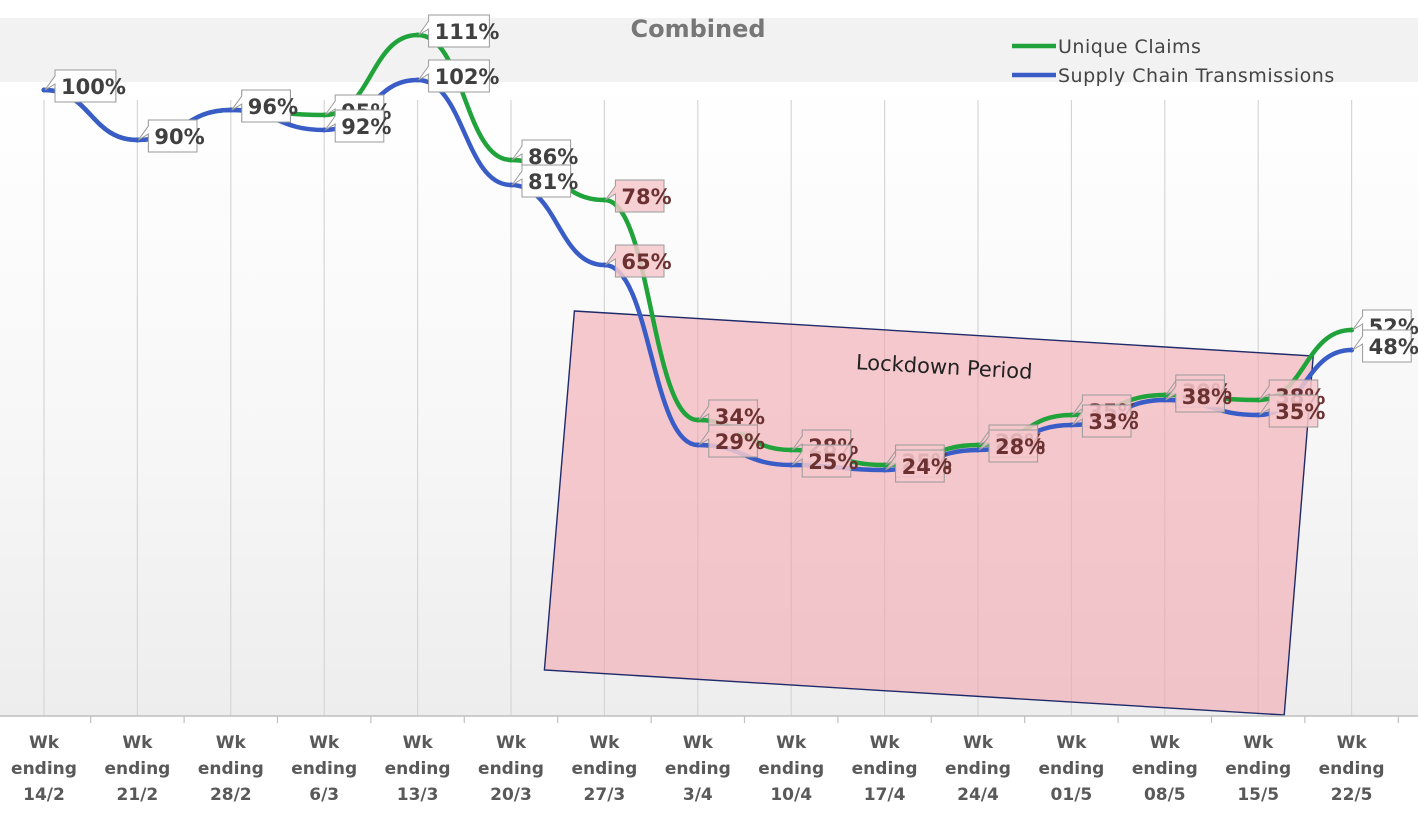 This screenshot has height=813, width=1418. What do you see at coordinates (885, 769) in the screenshot?
I see `x-tick-label: Wk ending 17/4` at bounding box center [885, 769].